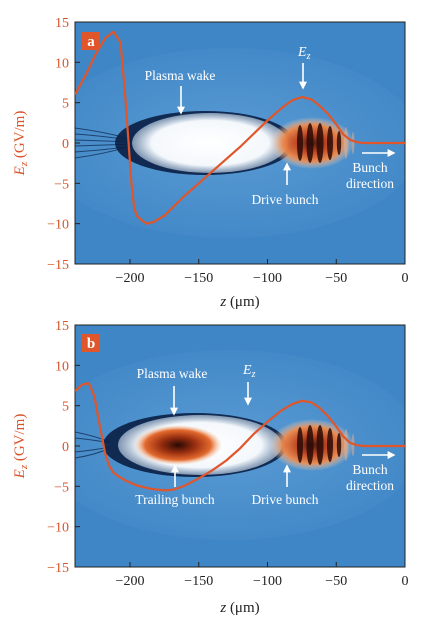  I want to click on panel-b-xlabel: z (μm), so click(239, 608).